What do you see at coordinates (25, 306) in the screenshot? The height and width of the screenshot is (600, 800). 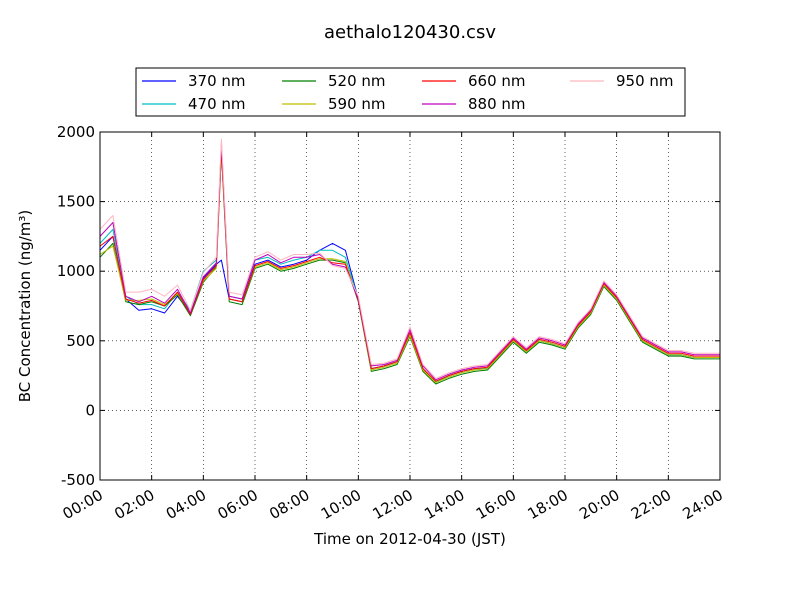 I see `y-axis-label: BC Concentration (ng/m³)` at bounding box center [25, 306].